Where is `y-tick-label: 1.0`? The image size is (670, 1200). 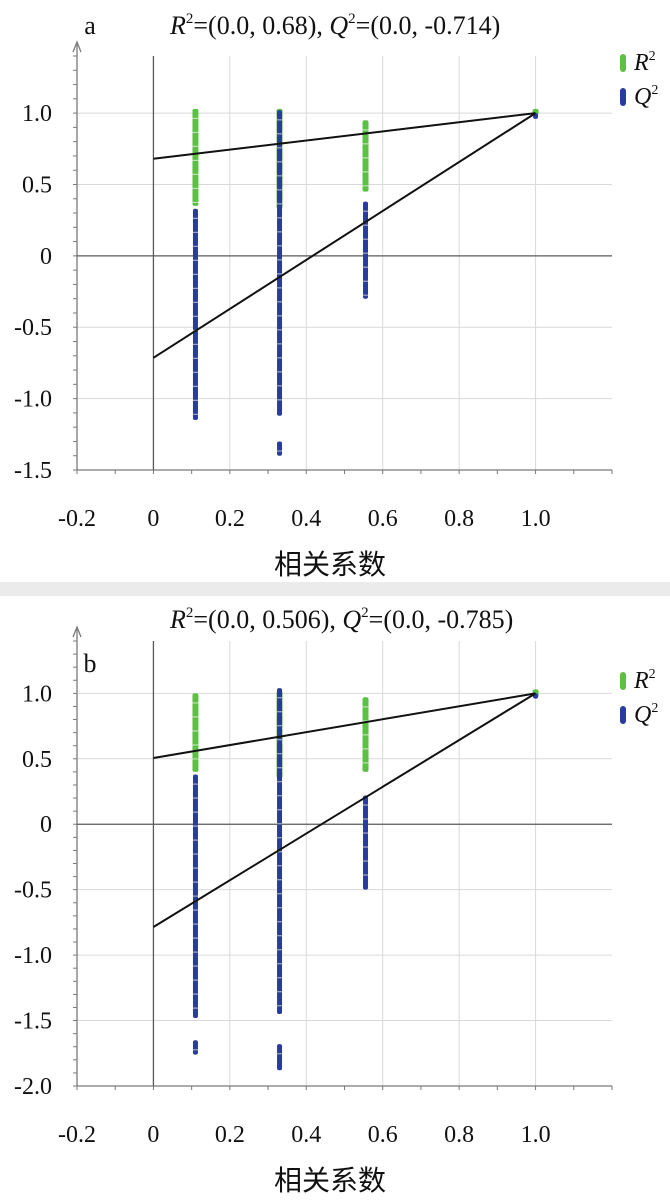
y-tick-label: 1.0 is located at coordinates (37, 694).